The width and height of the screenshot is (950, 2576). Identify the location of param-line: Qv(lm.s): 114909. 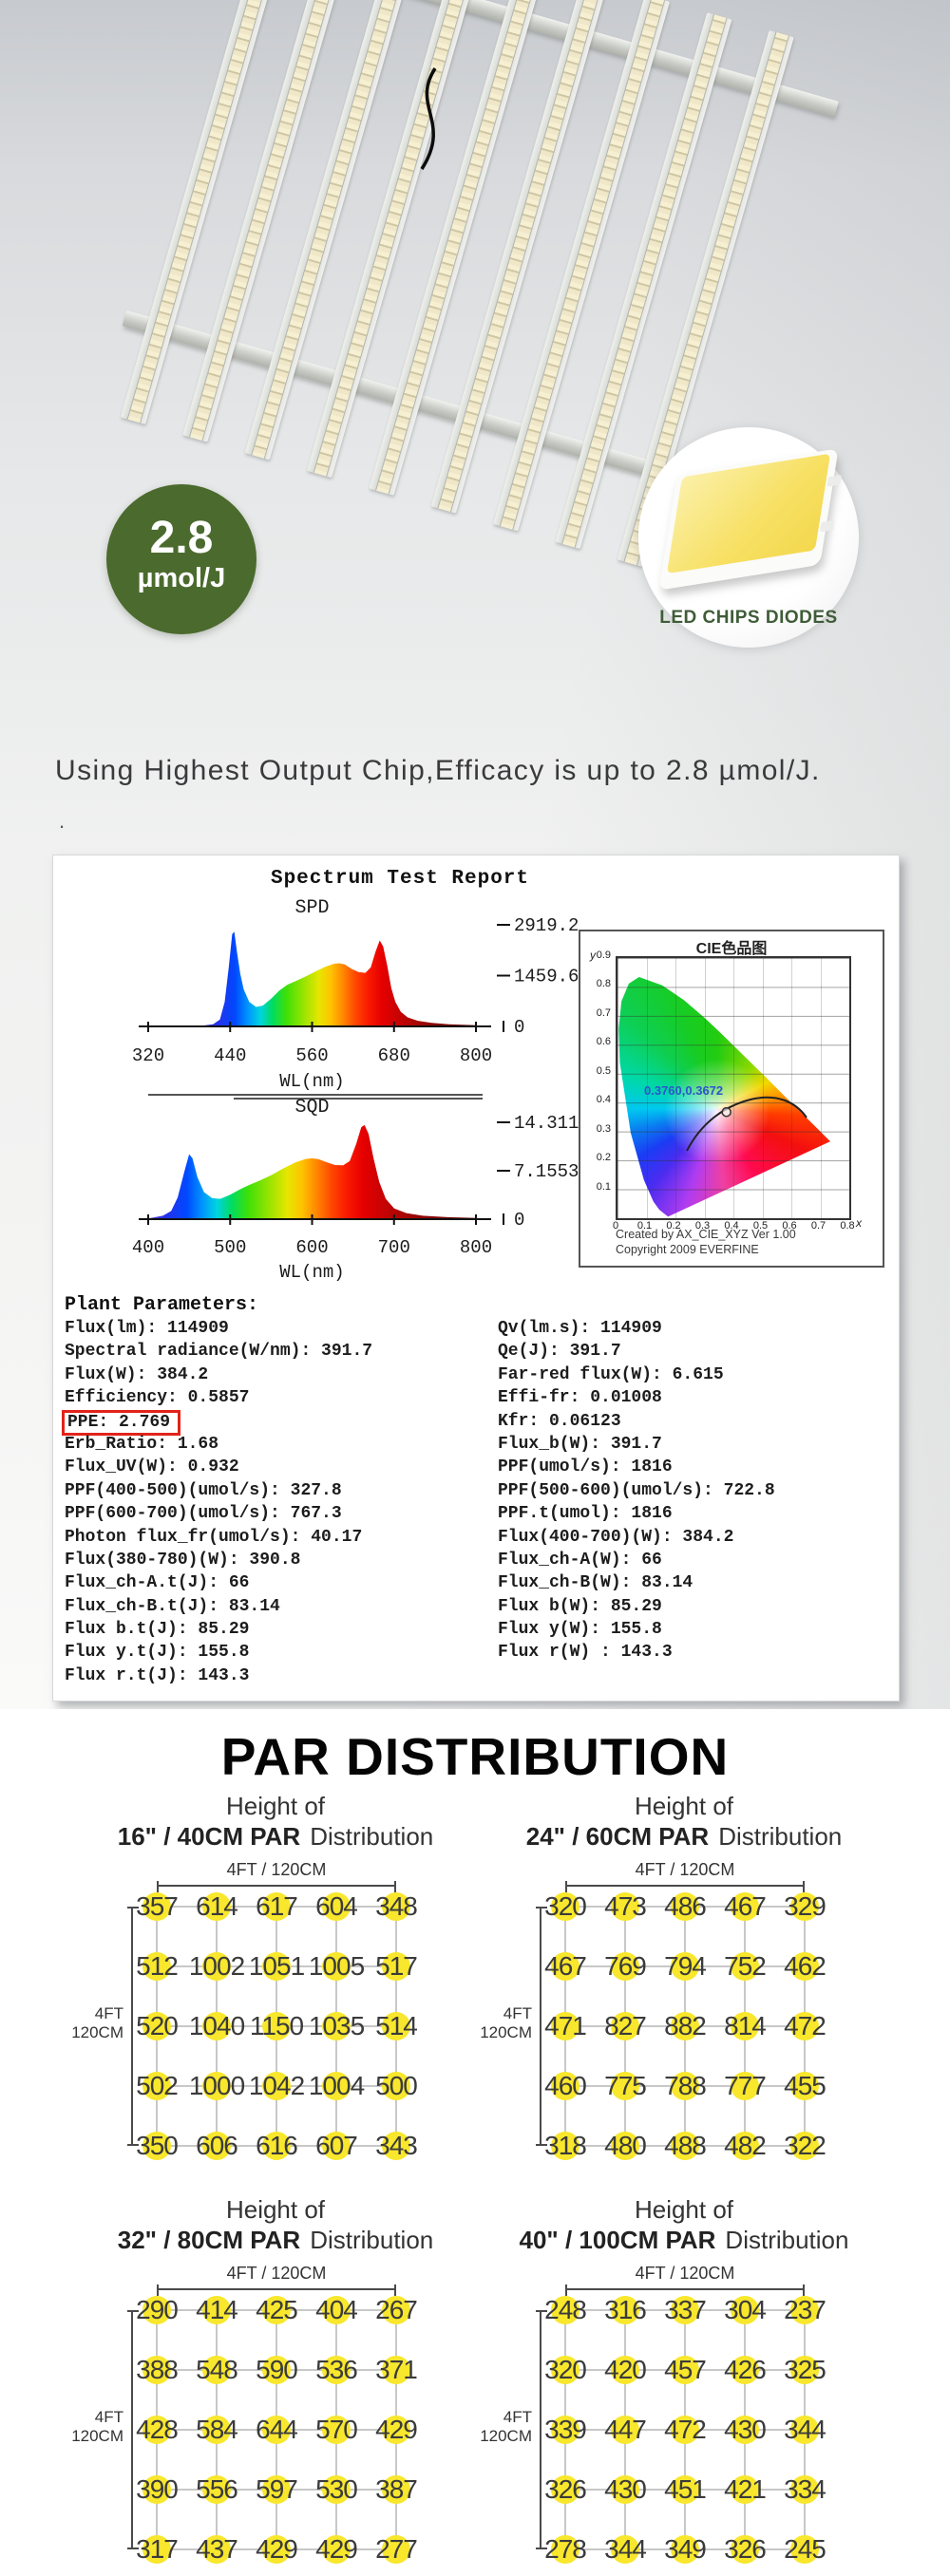
(580, 1328).